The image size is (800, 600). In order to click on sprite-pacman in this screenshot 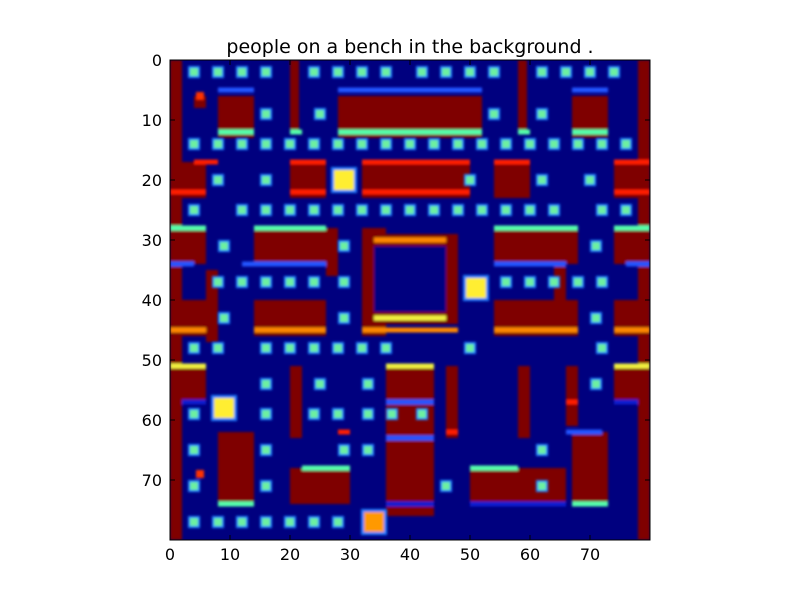, I will do `click(476, 288)`.